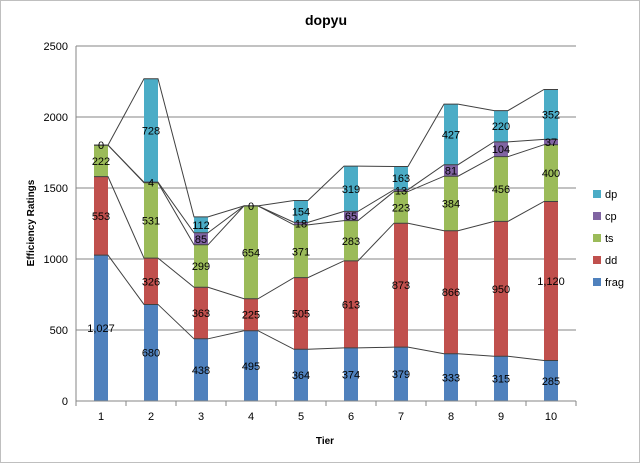 This screenshot has height=464, width=640. What do you see at coordinates (451, 135) in the screenshot?
I see `data-label-dp-8: 427` at bounding box center [451, 135].